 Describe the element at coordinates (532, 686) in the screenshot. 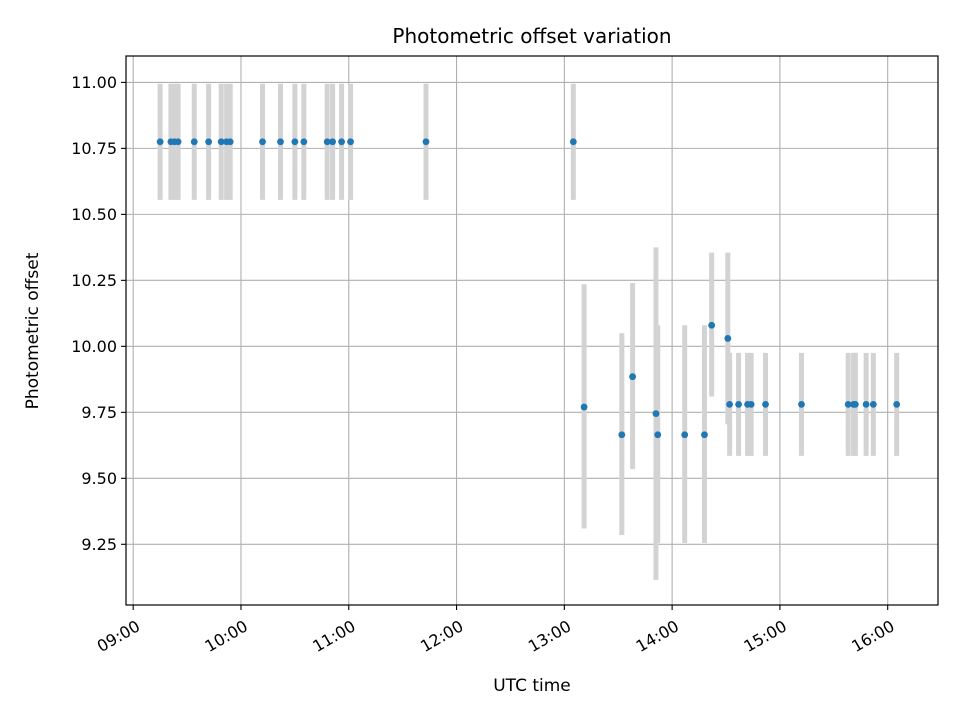

I see `x-axis-label: UTC time` at that location.